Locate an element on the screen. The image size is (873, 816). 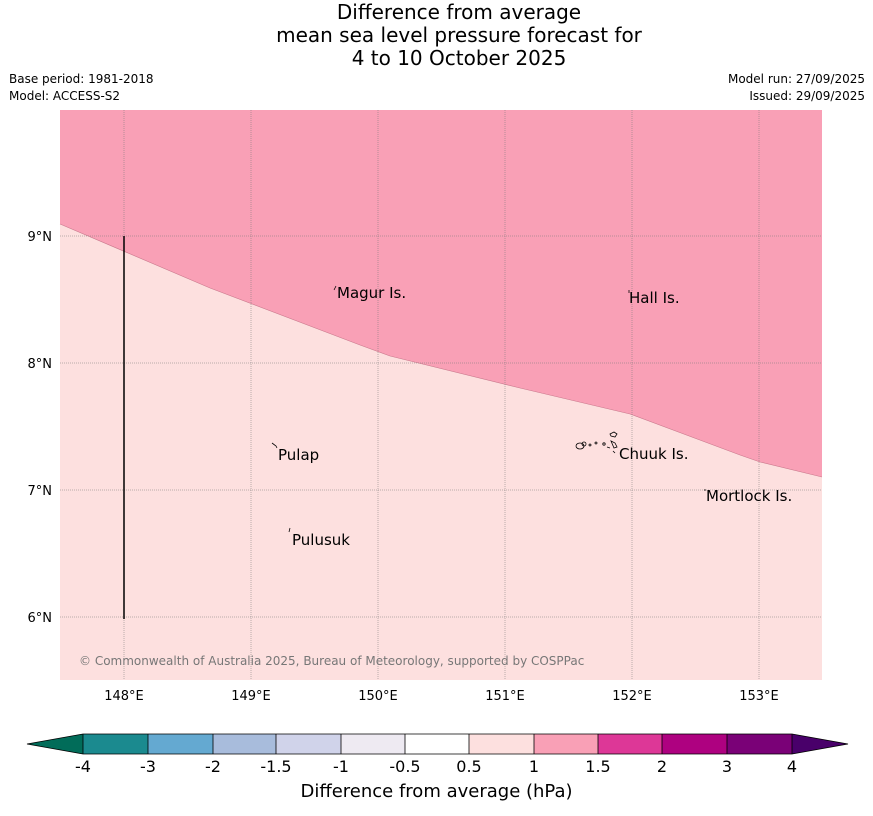
title-line-2: mean sea level pressure forecast for is located at coordinates (459, 35).